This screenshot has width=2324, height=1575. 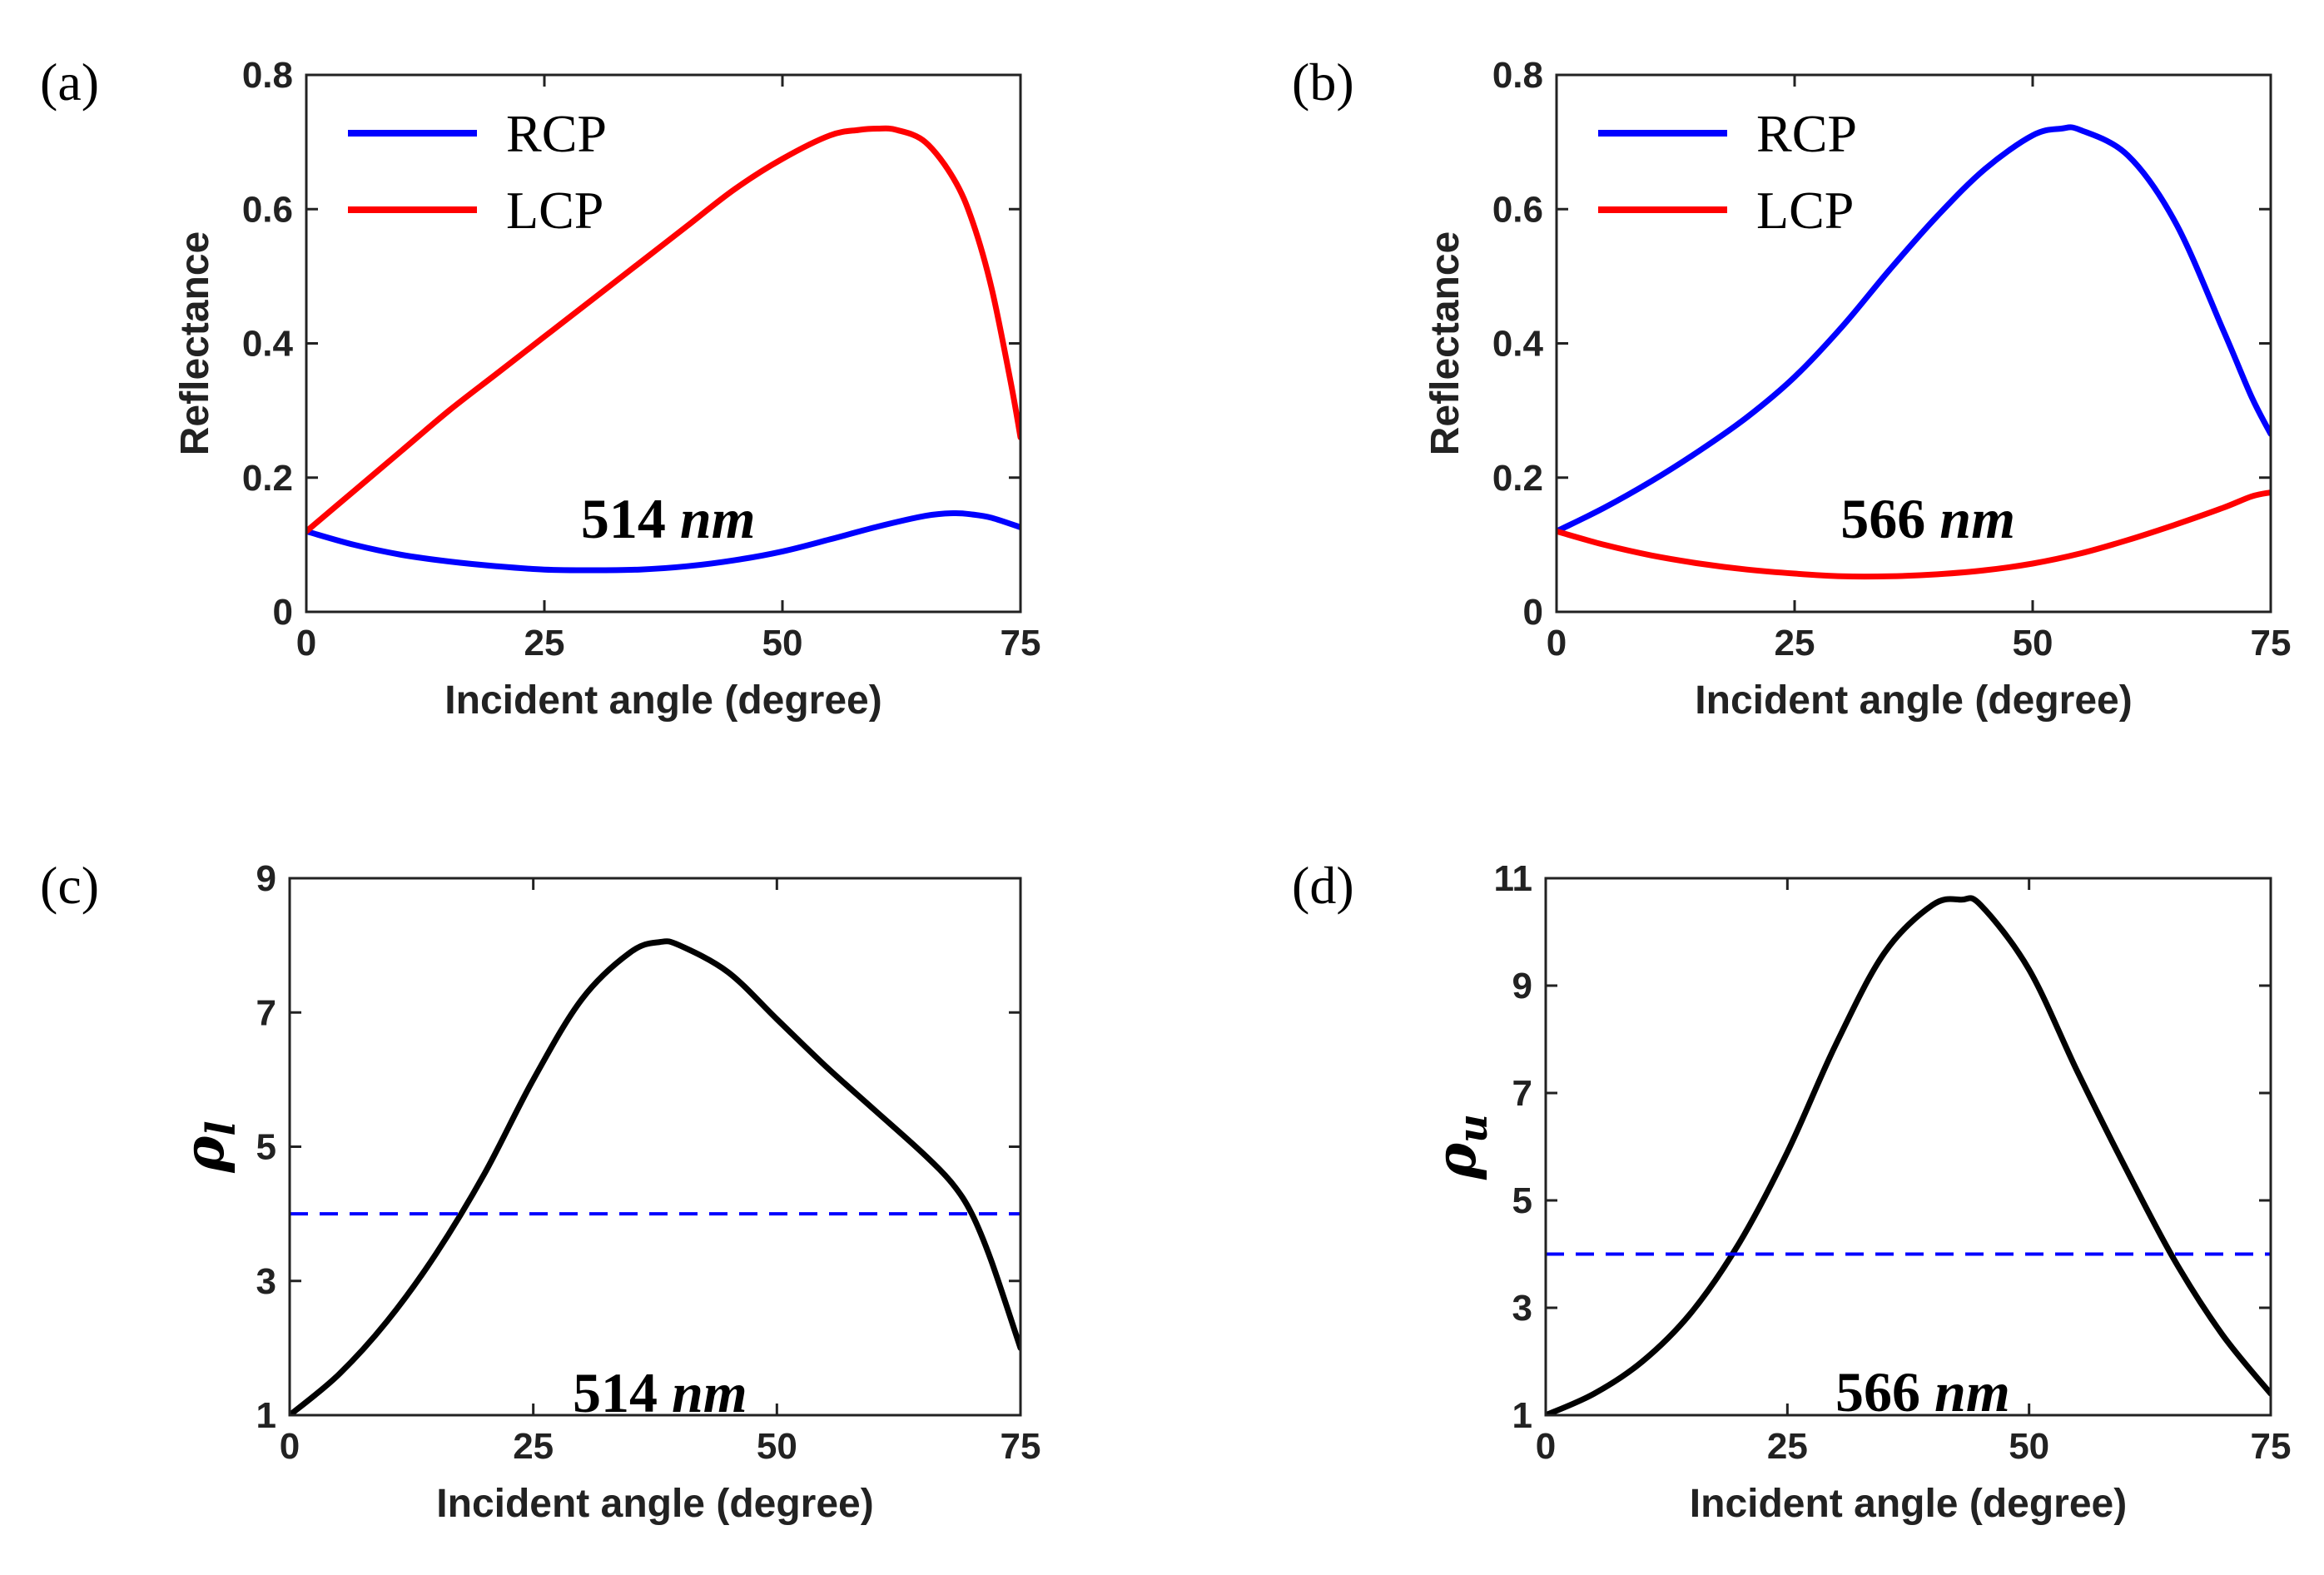 What do you see at coordinates (1323, 886) in the screenshot?
I see `panel-label: (d)` at bounding box center [1323, 886].